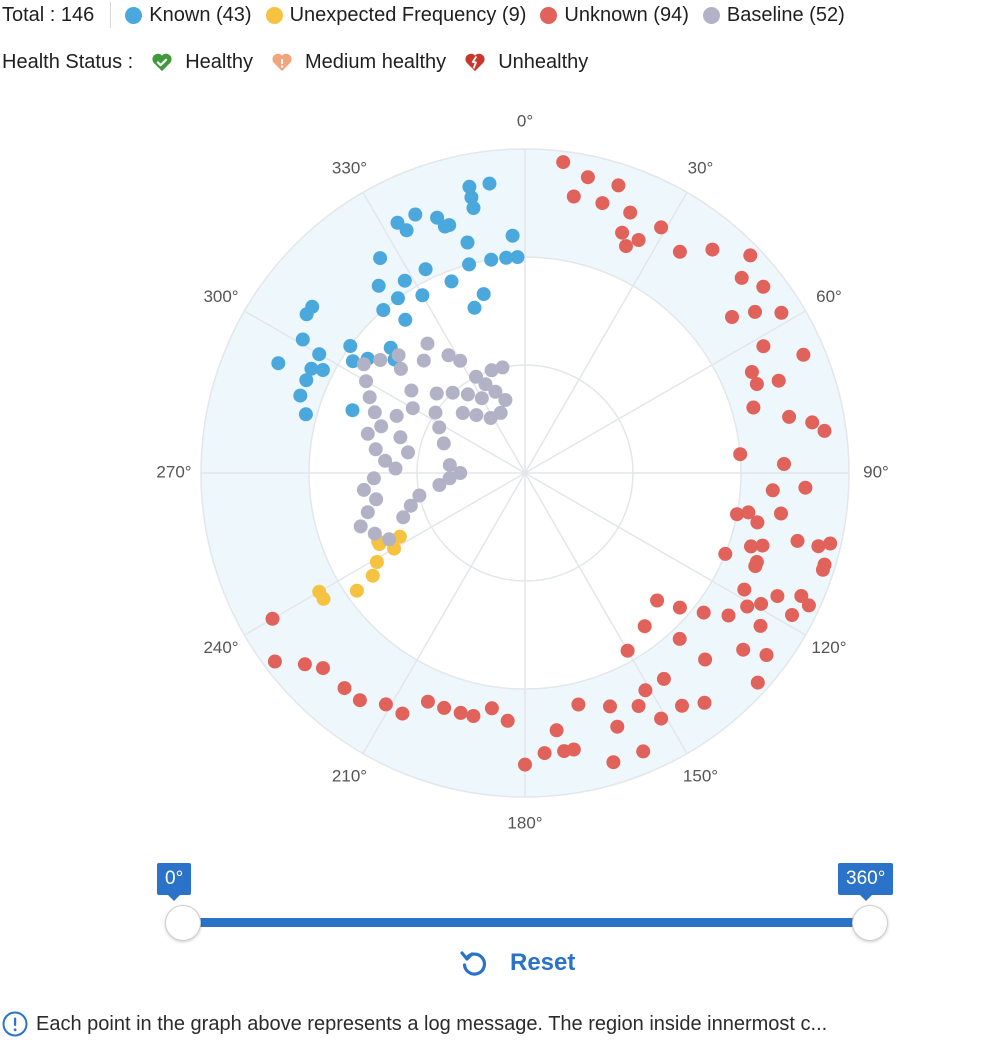 The image size is (985, 1060). I want to click on slider-track, so click(527, 922).